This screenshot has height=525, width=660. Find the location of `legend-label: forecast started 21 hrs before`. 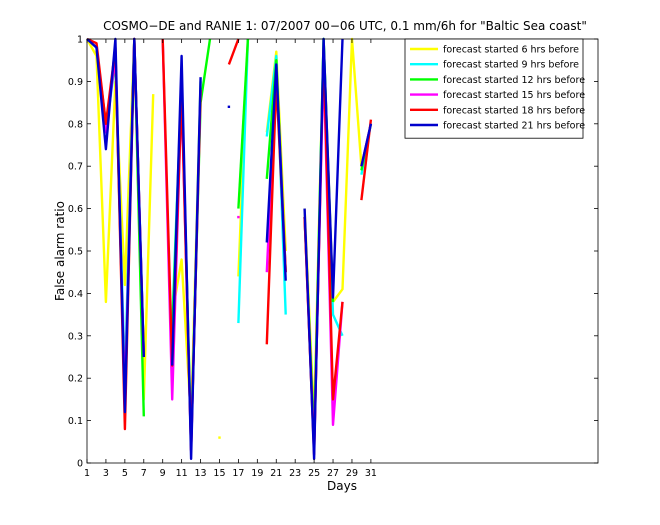

legend-label: forecast started 21 hrs before is located at coordinates (514, 126).